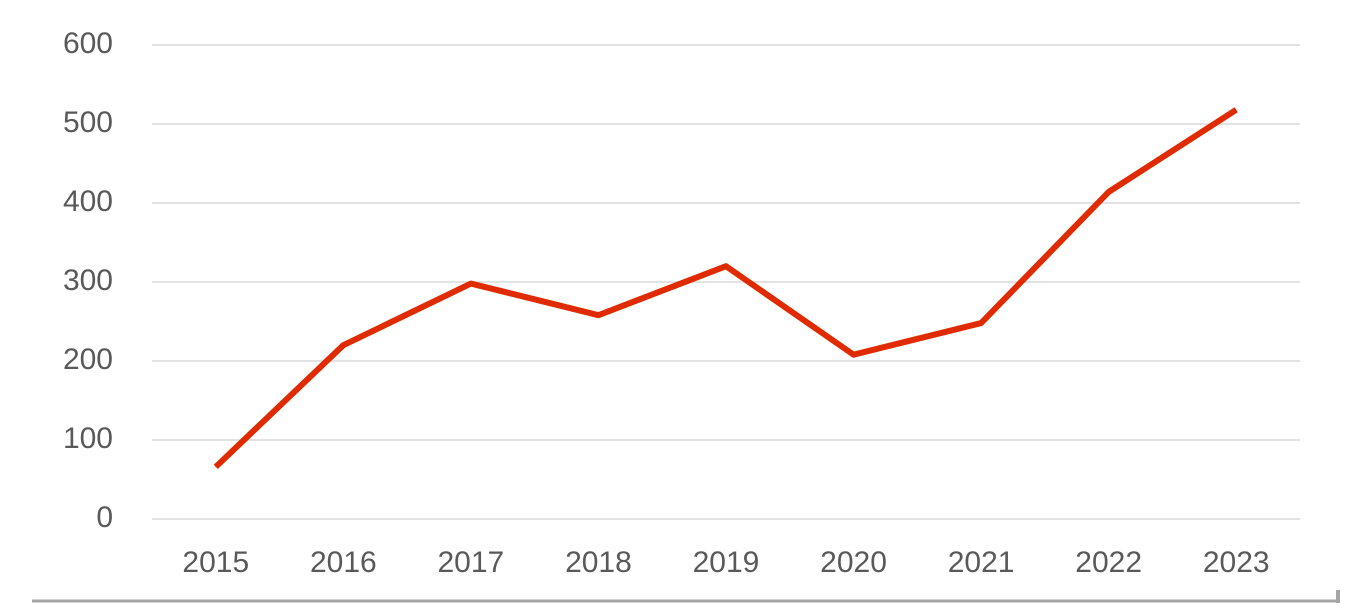 This screenshot has height=612, width=1364. Describe the element at coordinates (343, 562) in the screenshot. I see `x-tick-label: 2016` at that location.